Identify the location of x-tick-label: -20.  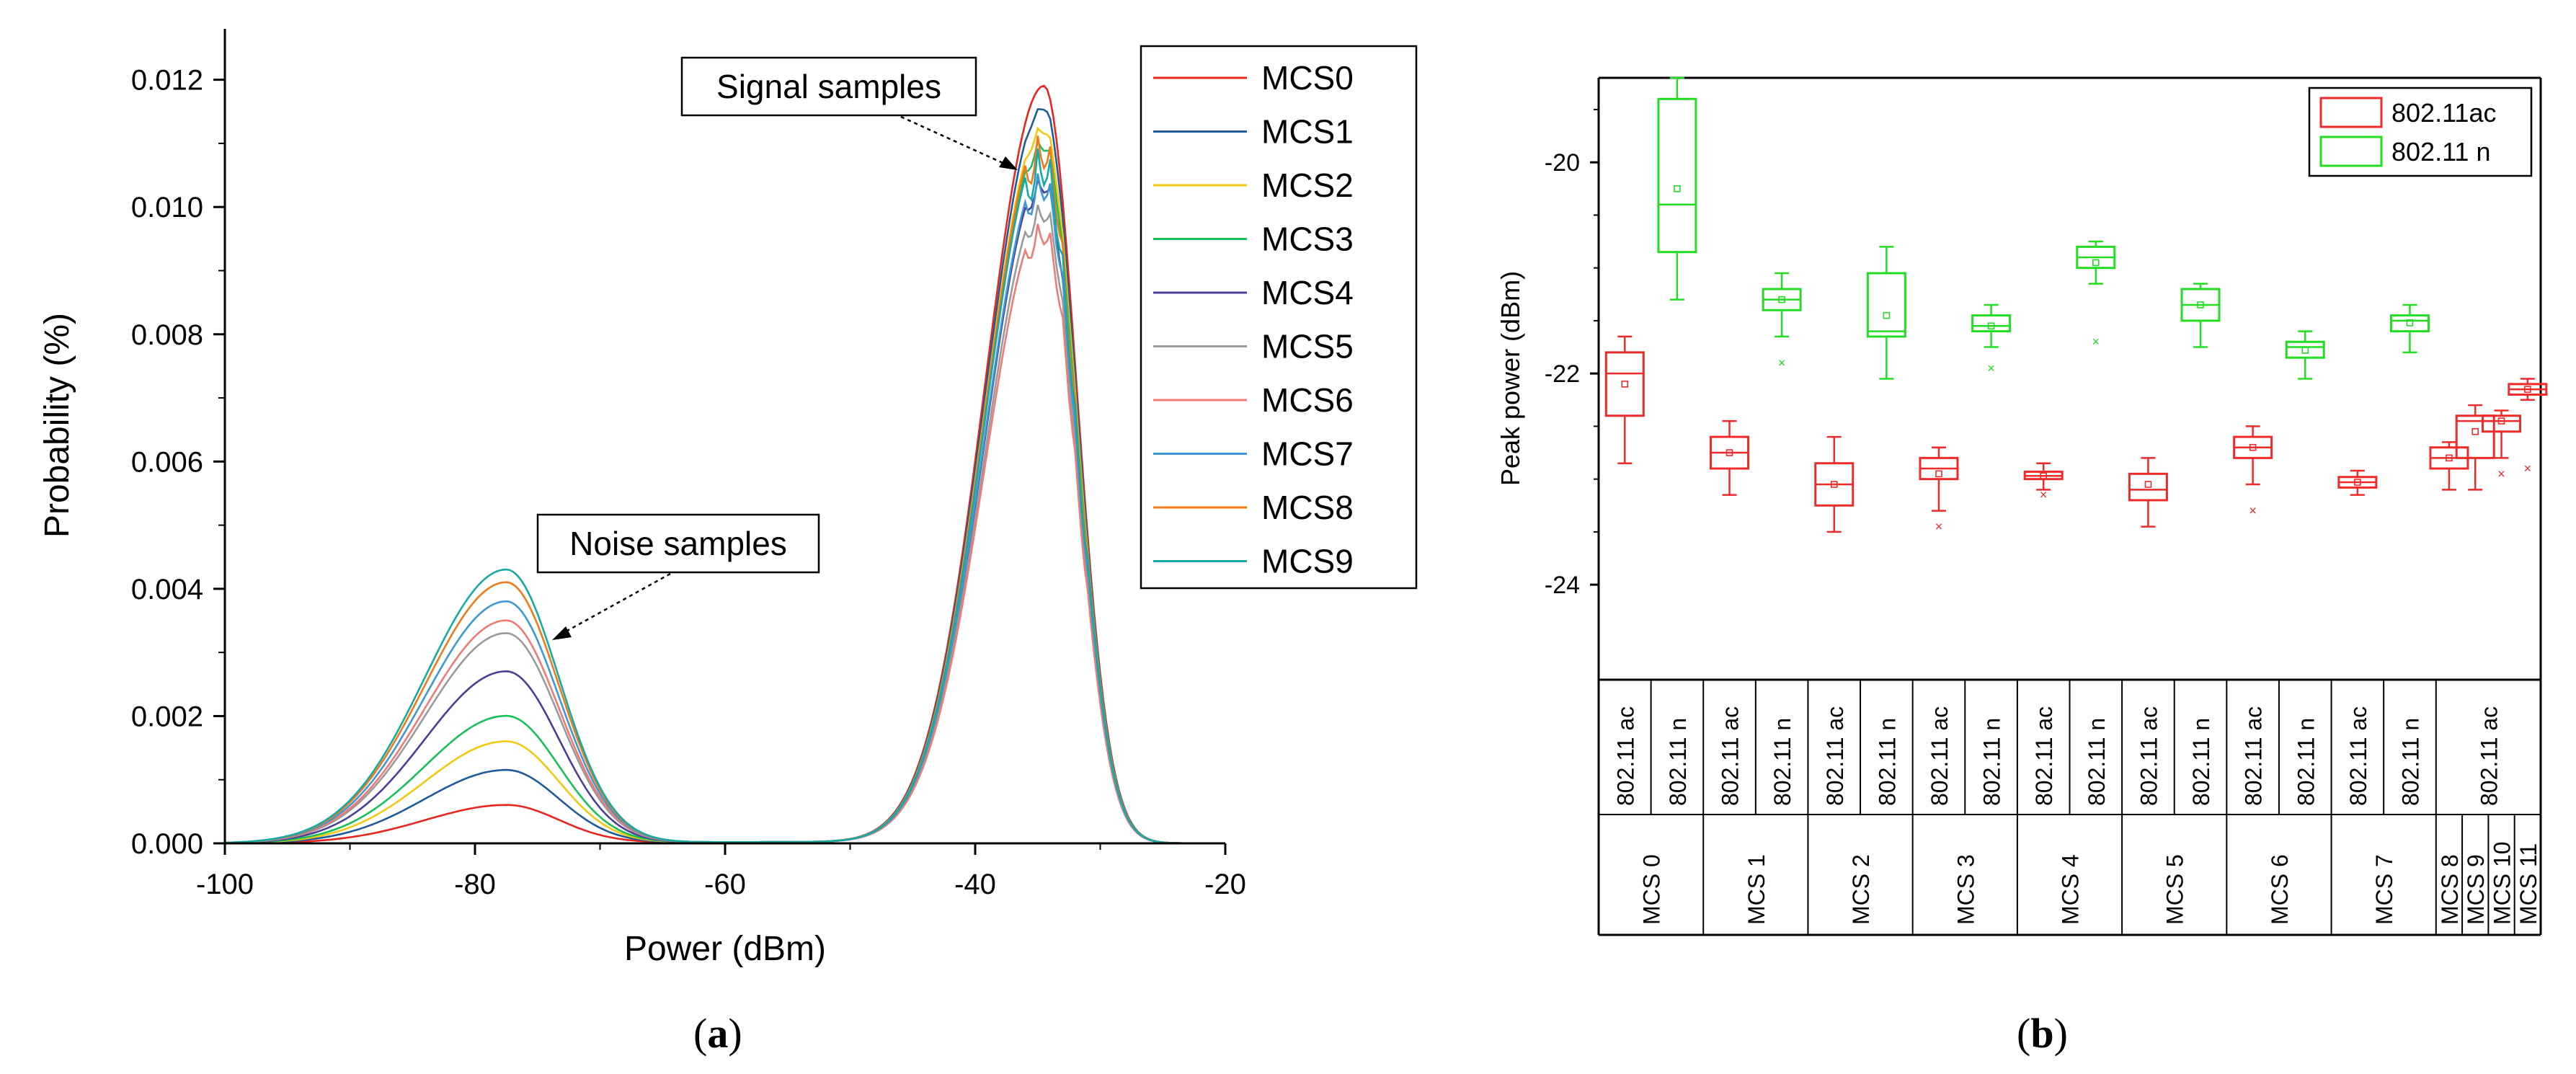
(1225, 884).